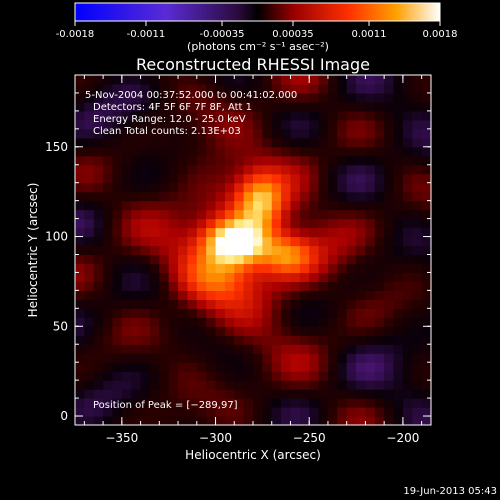 This screenshot has height=500, width=500. Describe the element at coordinates (172, 107) in the screenshot. I see `info-line-detectors: Detectors: 4F 5F 6F 7F 8F, Att 1` at that location.